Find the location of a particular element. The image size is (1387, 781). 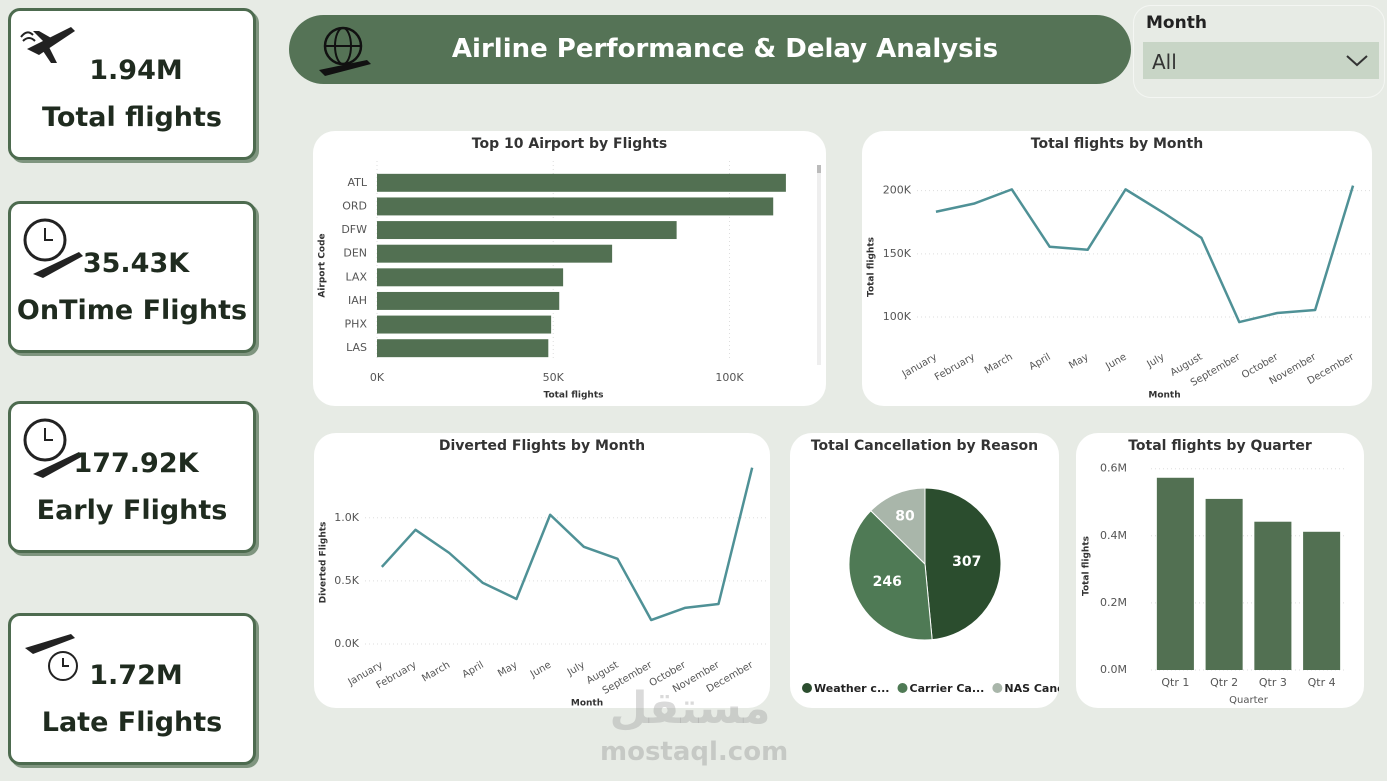

x-tick-label: 100K is located at coordinates (729, 377).